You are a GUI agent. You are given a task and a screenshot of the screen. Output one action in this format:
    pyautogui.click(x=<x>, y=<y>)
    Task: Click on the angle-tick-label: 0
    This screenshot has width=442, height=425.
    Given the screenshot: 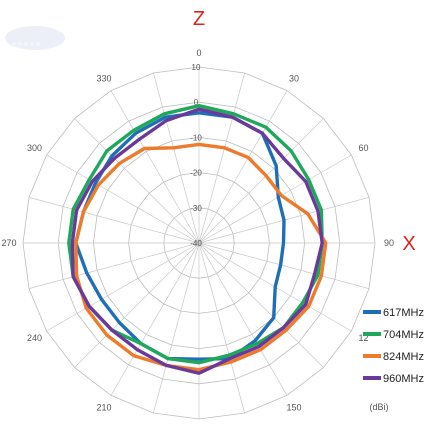 What is the action you would take?
    pyautogui.click(x=198, y=53)
    